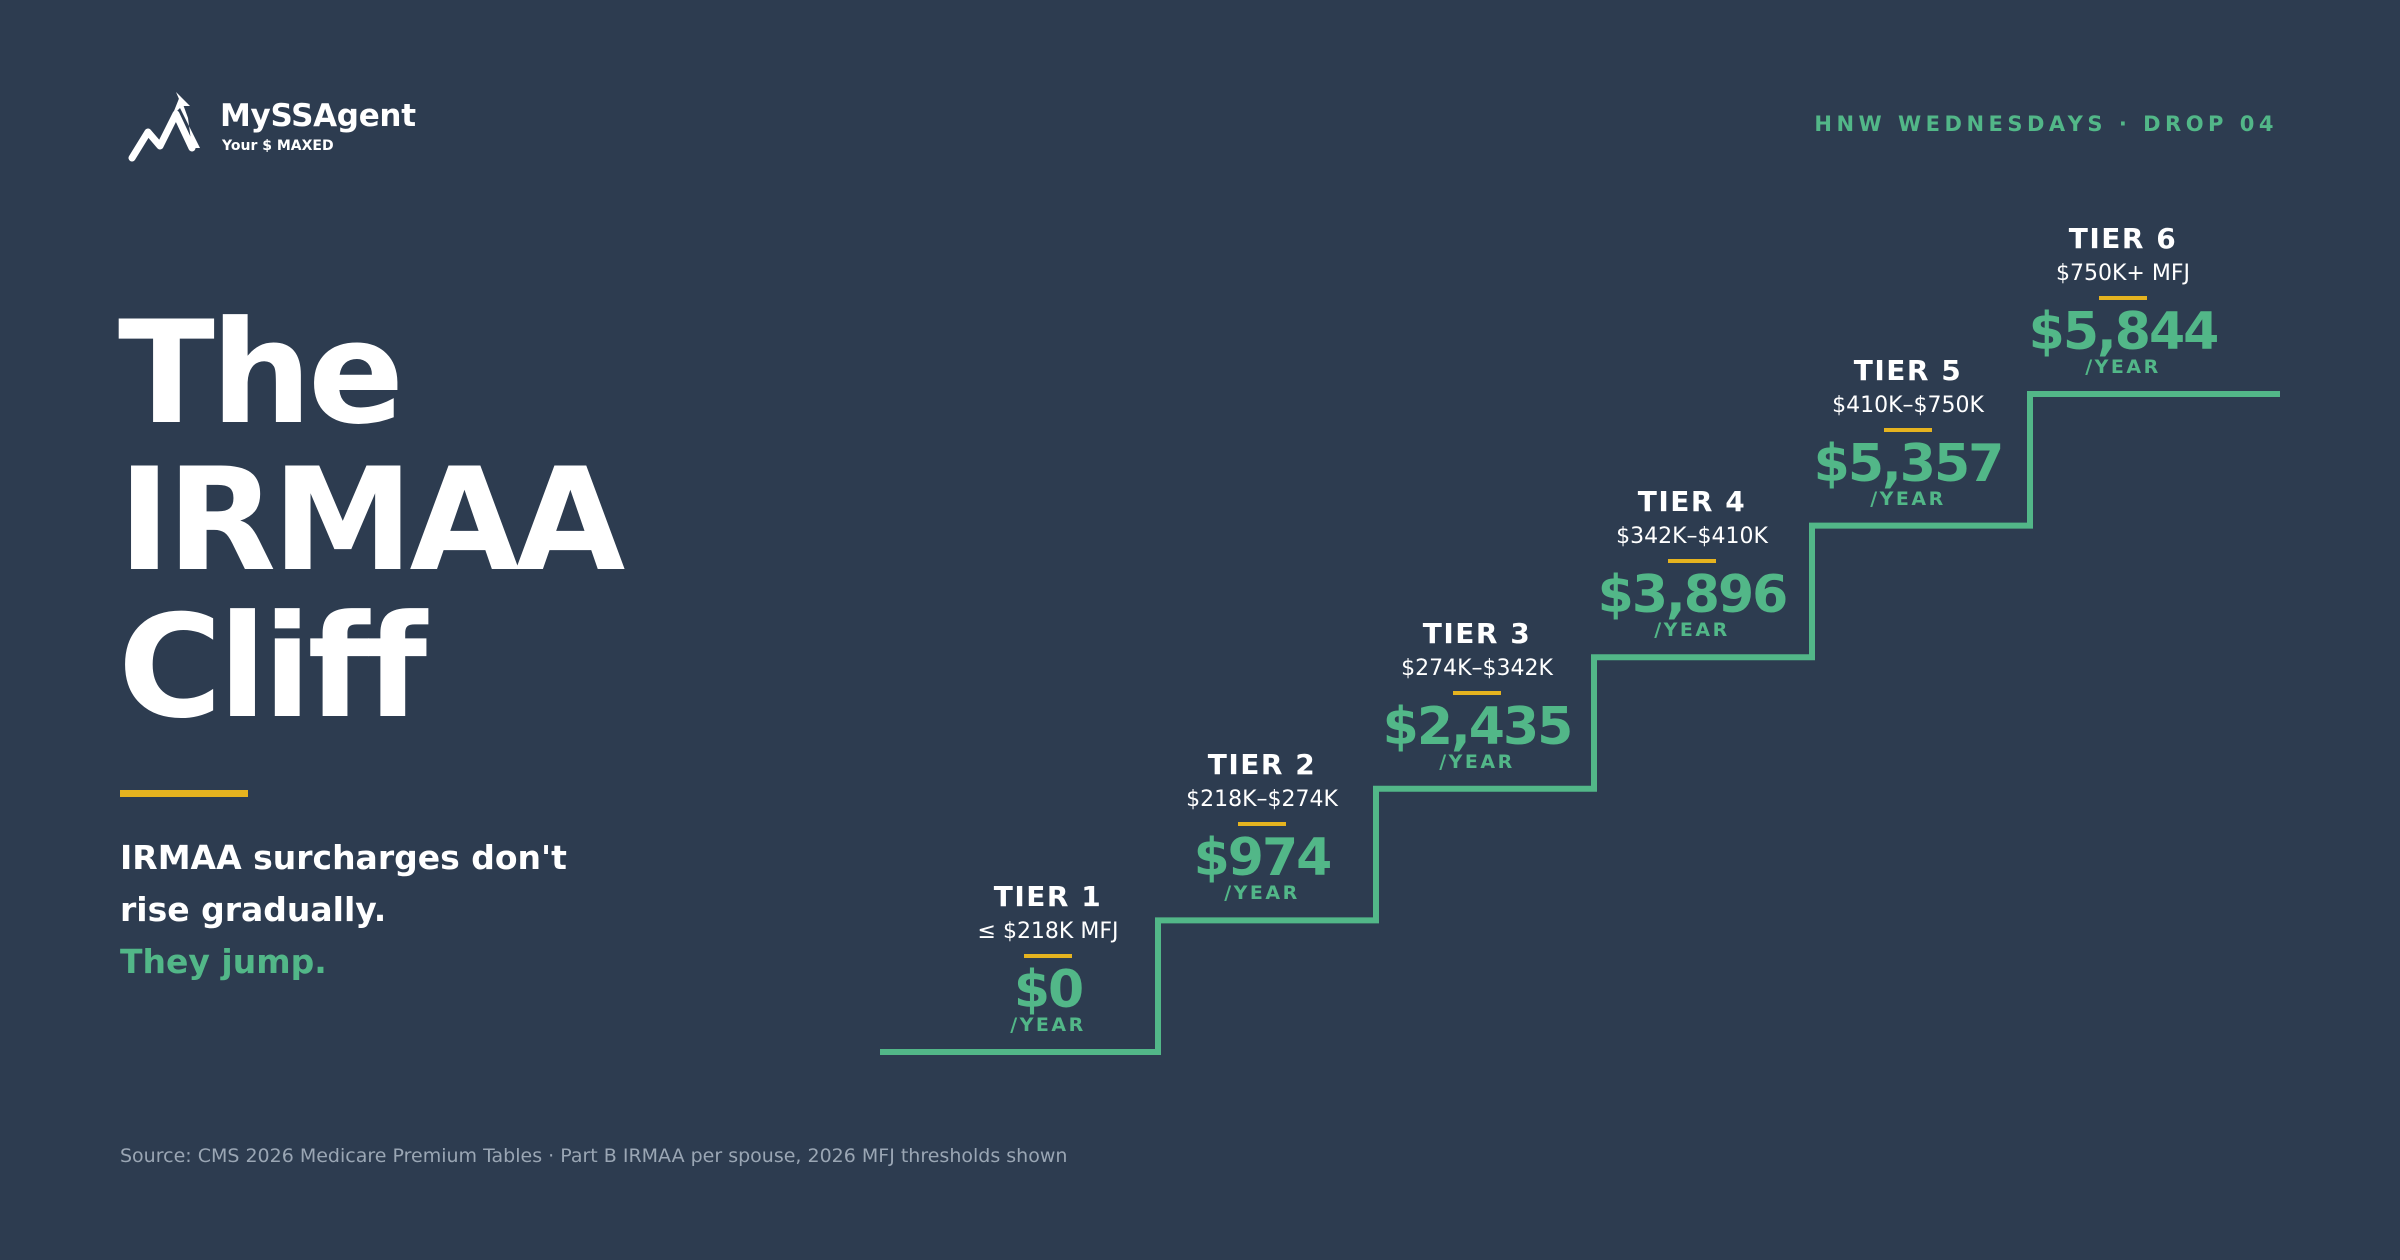 The width and height of the screenshot is (2400, 1260). I want to click on tier-name: TIER 2, so click(1262, 765).